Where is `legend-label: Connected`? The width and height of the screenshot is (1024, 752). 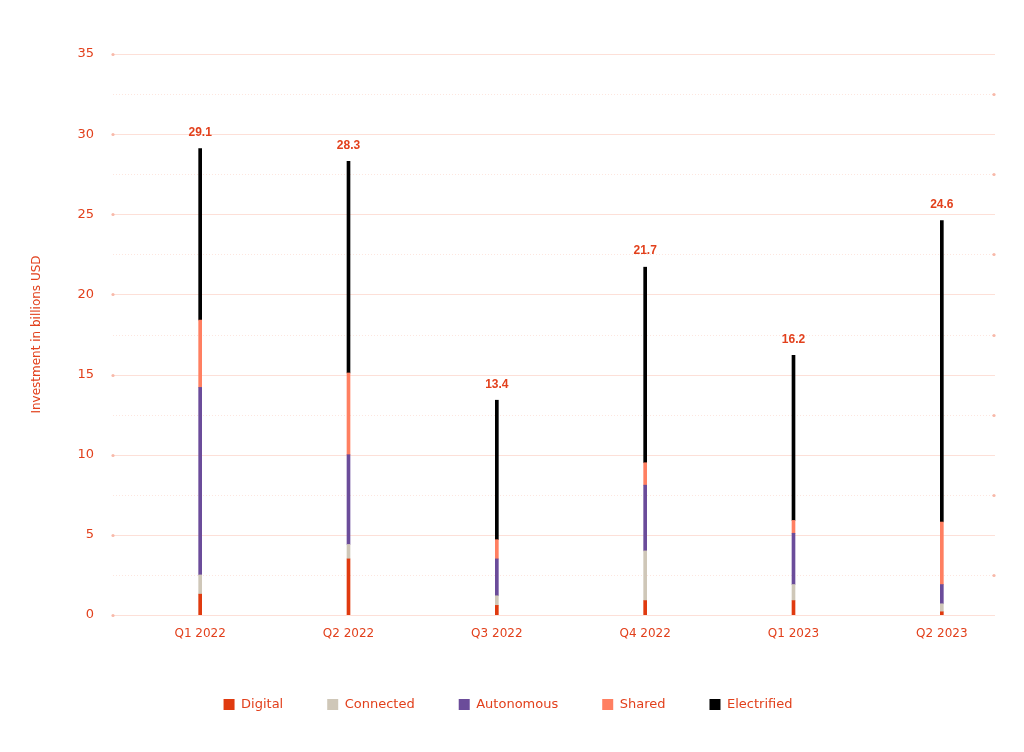 legend-label: Connected is located at coordinates (379, 703).